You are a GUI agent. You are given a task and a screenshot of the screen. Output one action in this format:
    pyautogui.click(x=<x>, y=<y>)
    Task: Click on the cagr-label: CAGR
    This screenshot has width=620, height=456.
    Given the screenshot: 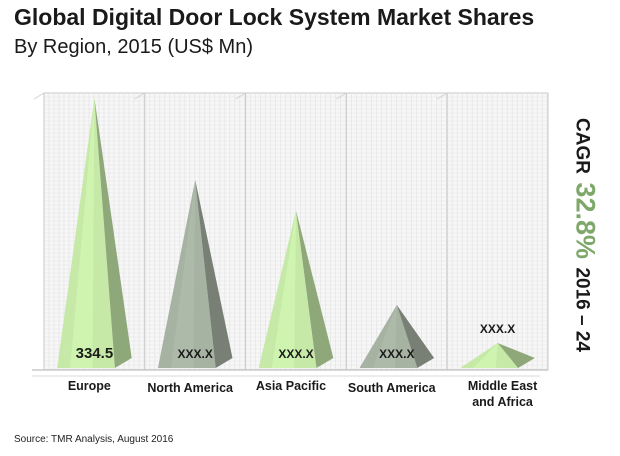 What is the action you would take?
    pyautogui.click(x=582, y=146)
    